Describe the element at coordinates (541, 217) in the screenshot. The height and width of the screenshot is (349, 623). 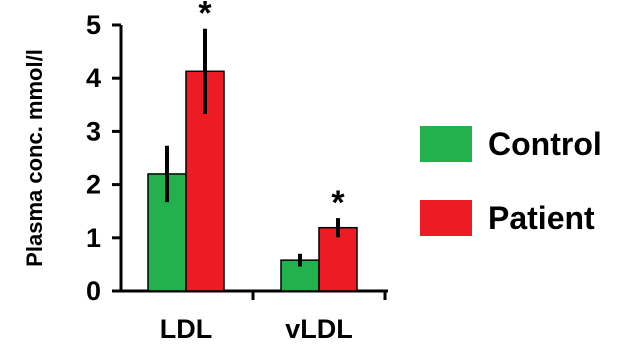
I see `legend-label-patient: Patient` at that location.